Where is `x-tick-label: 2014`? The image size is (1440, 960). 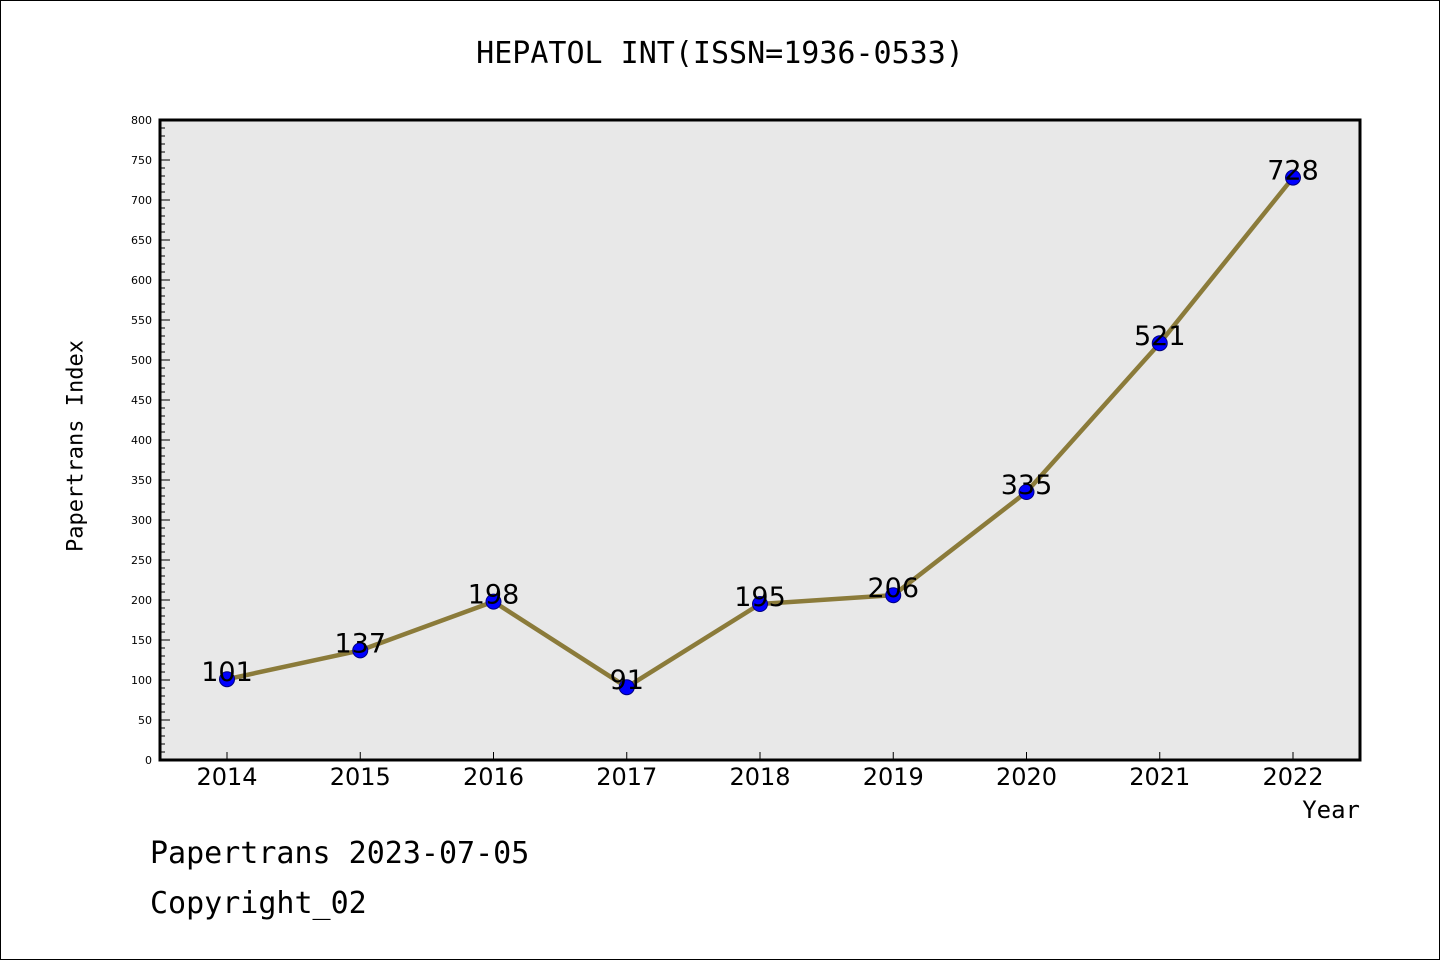
x-tick-label: 2014 is located at coordinates (226, 777).